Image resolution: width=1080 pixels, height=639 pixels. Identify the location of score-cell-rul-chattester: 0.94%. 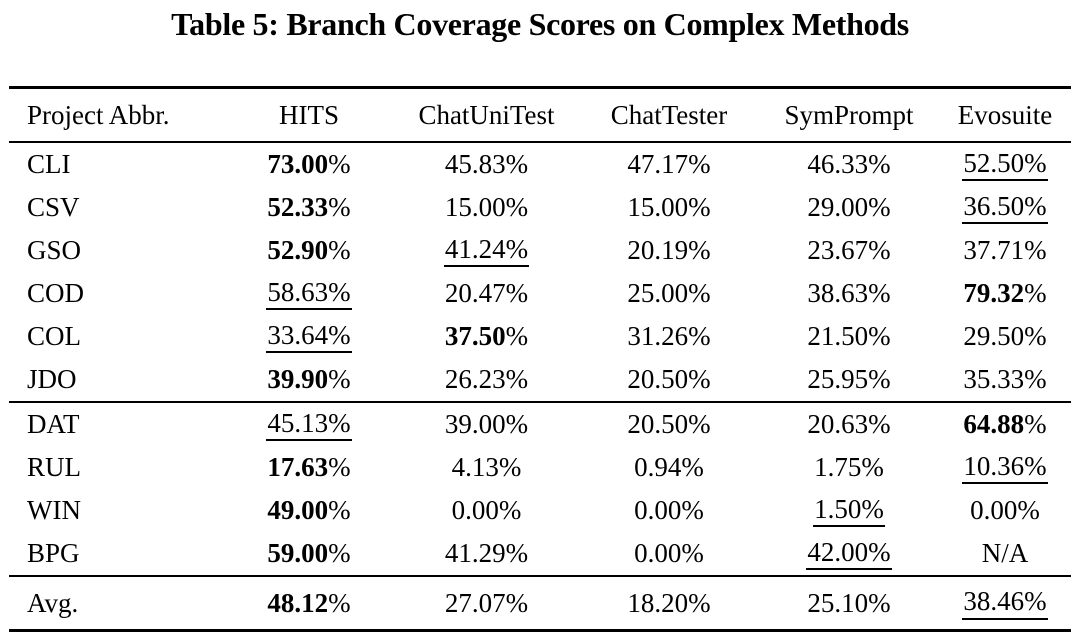
(669, 467).